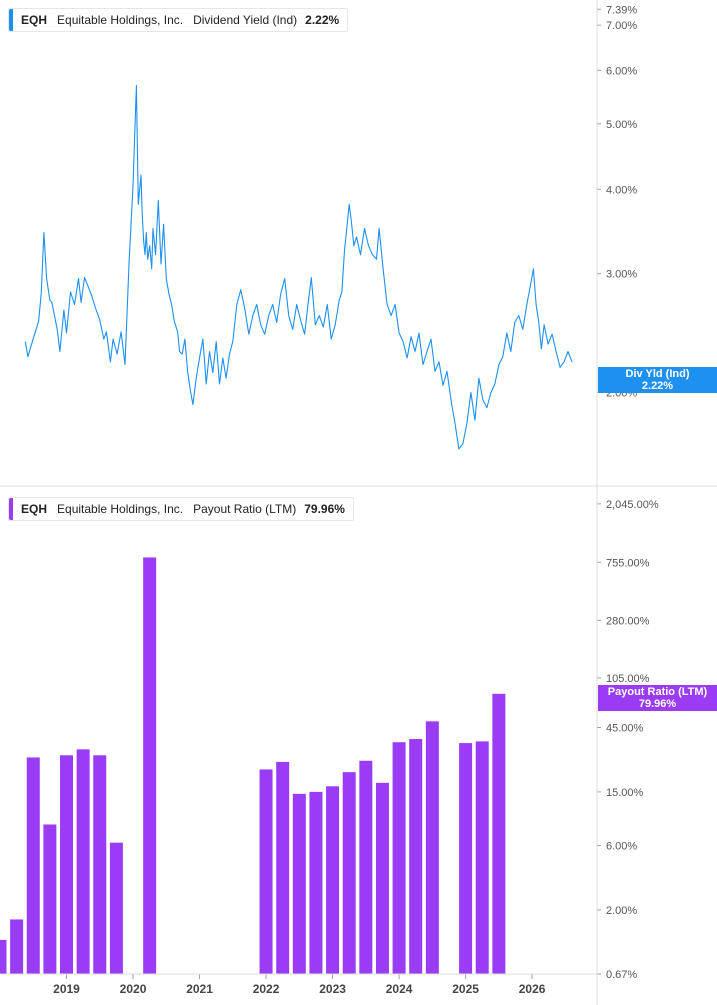 The width and height of the screenshot is (717, 1005). Describe the element at coordinates (657, 374) in the screenshot. I see `tag-label: Div Yld (Ind)` at that location.